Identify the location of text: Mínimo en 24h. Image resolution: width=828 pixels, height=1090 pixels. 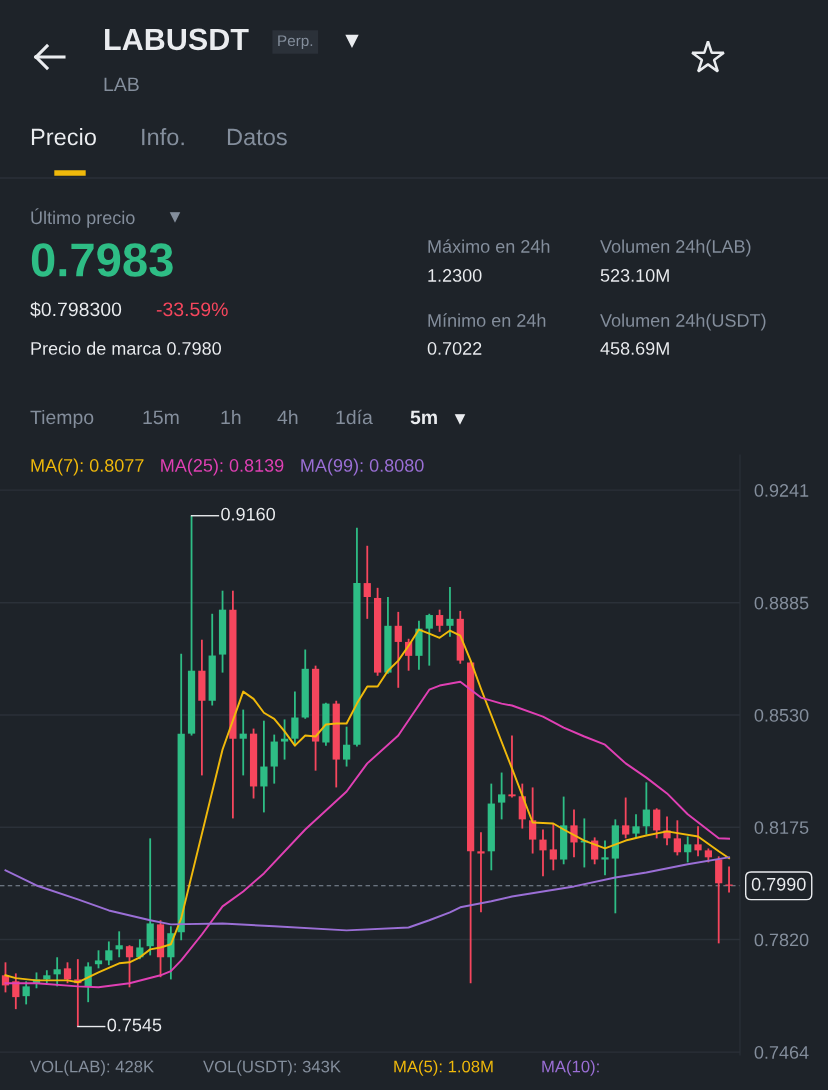
(487, 320).